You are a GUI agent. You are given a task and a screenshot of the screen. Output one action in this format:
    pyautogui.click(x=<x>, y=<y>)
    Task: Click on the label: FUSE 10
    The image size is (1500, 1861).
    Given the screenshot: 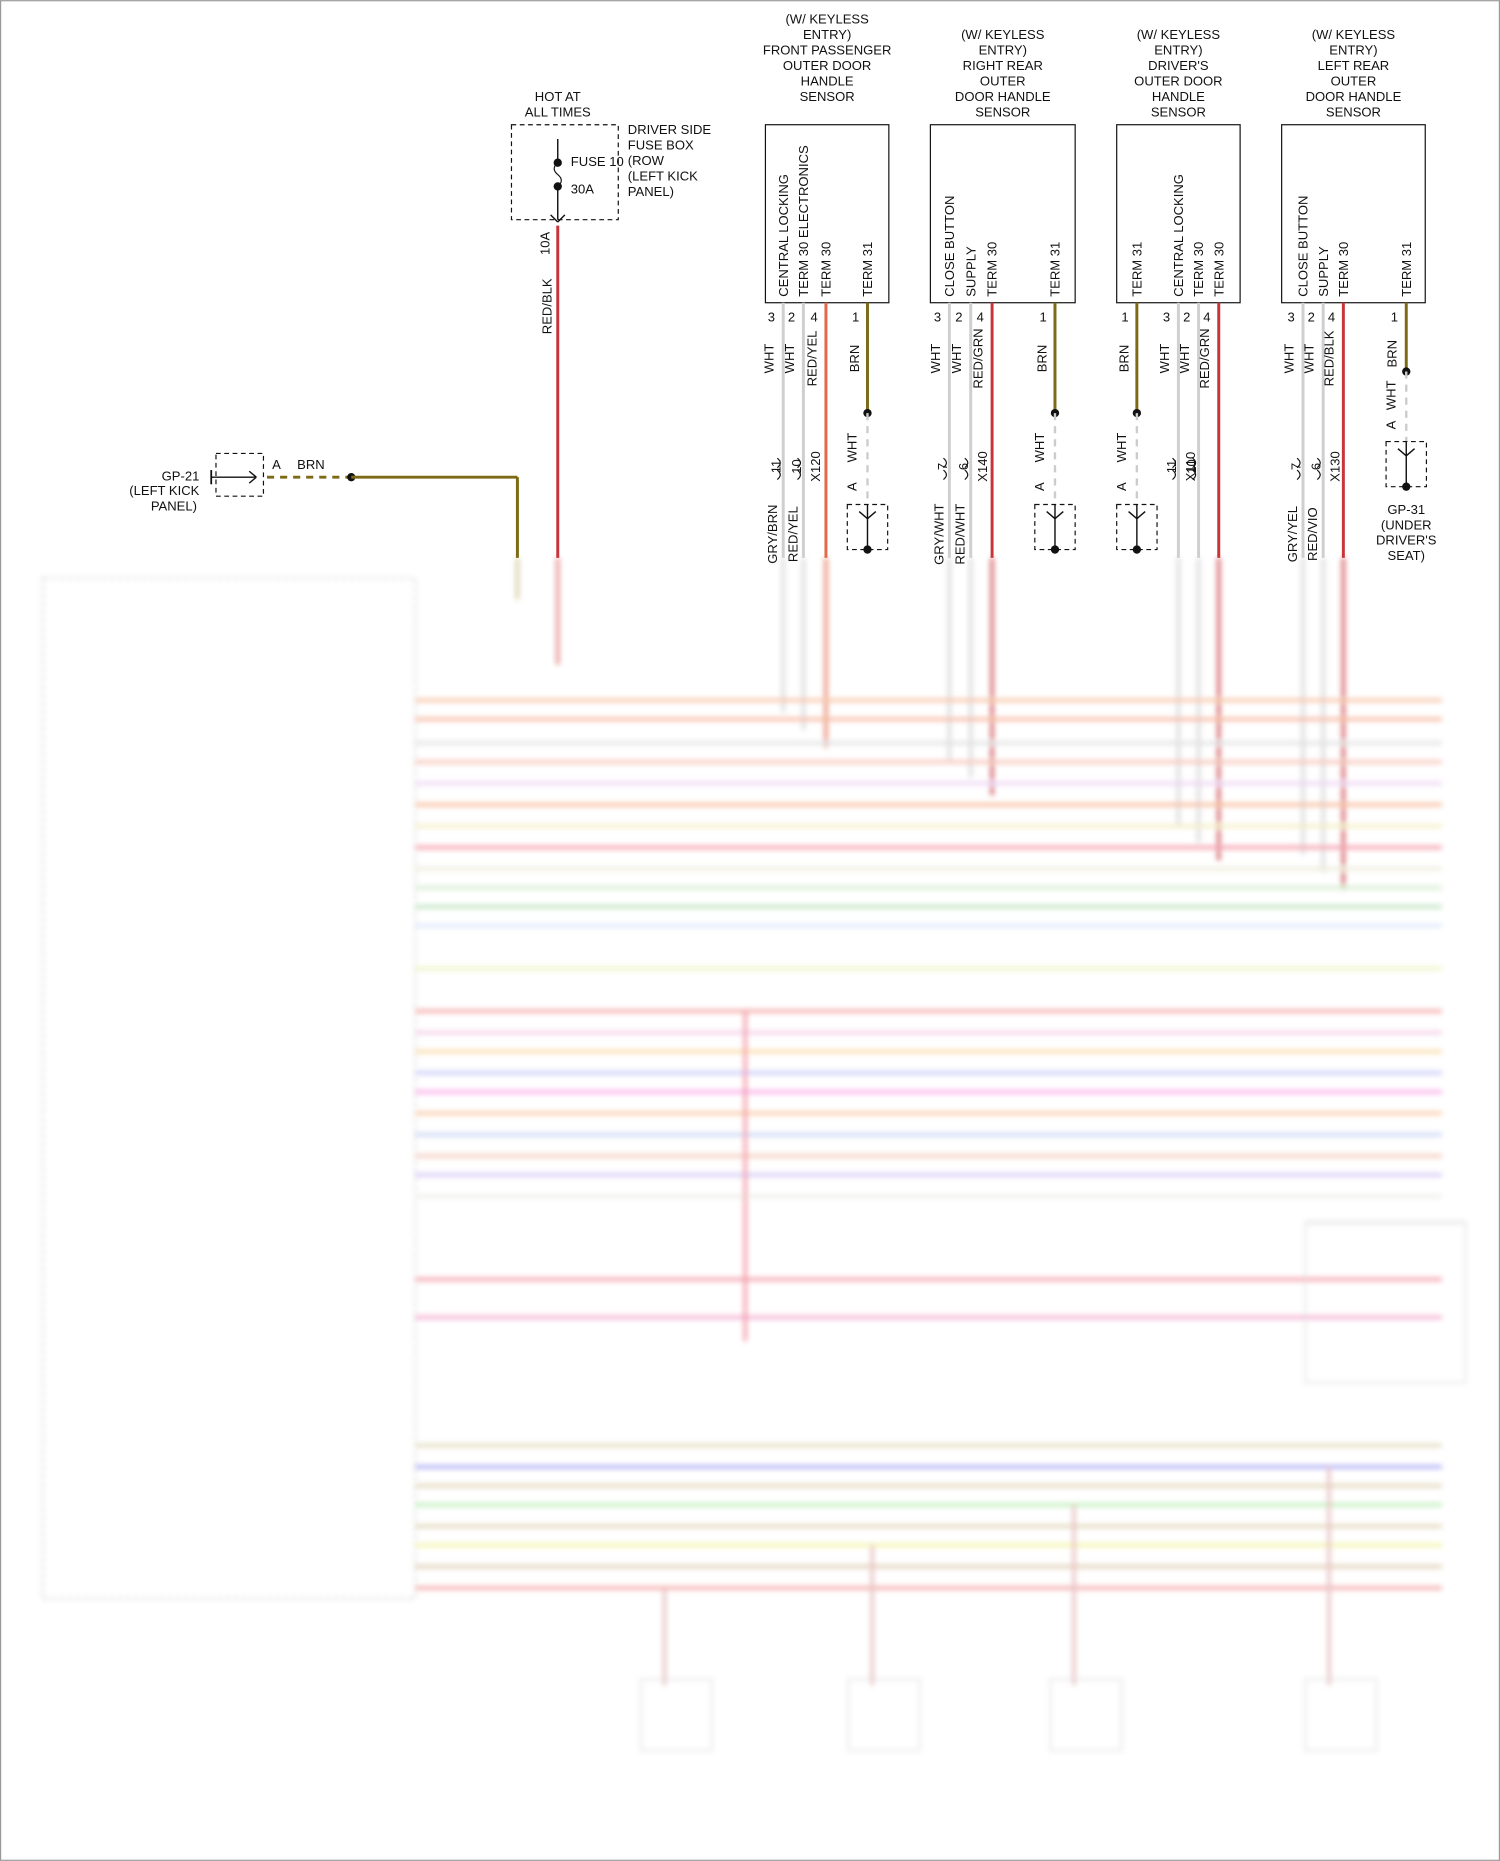 What is the action you would take?
    pyautogui.click(x=597, y=161)
    